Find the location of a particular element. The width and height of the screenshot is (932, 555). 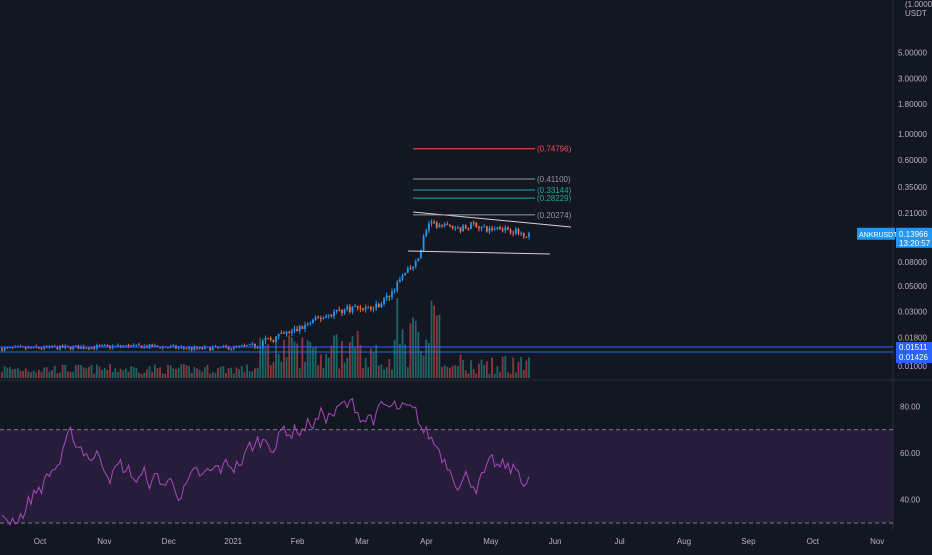

horizontal-levels is located at coordinates (446, 349).